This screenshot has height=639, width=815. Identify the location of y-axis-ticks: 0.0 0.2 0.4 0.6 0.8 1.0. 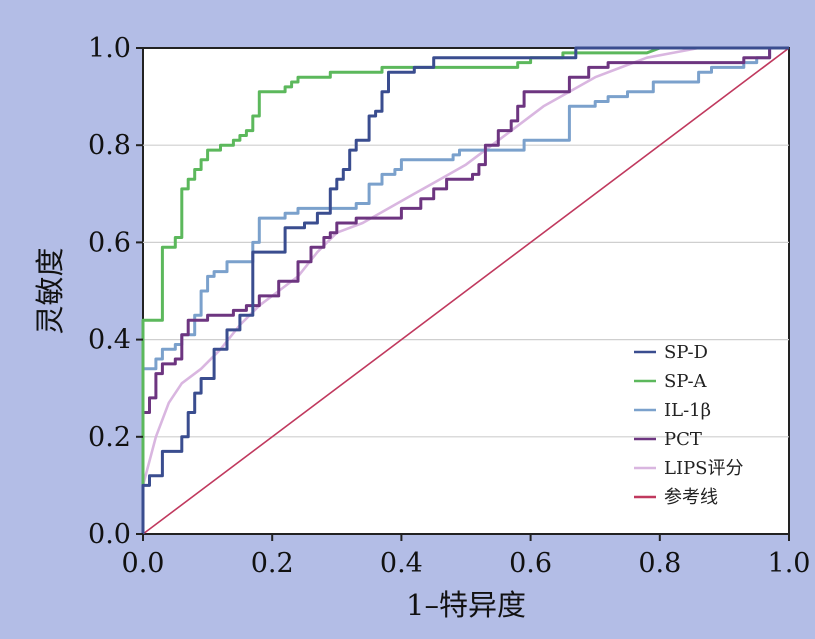
(115, 291).